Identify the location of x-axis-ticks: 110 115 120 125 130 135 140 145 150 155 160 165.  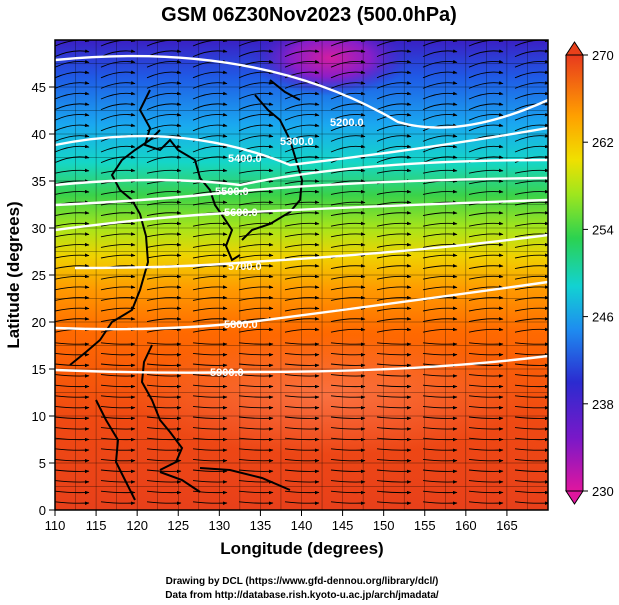
(281, 521).